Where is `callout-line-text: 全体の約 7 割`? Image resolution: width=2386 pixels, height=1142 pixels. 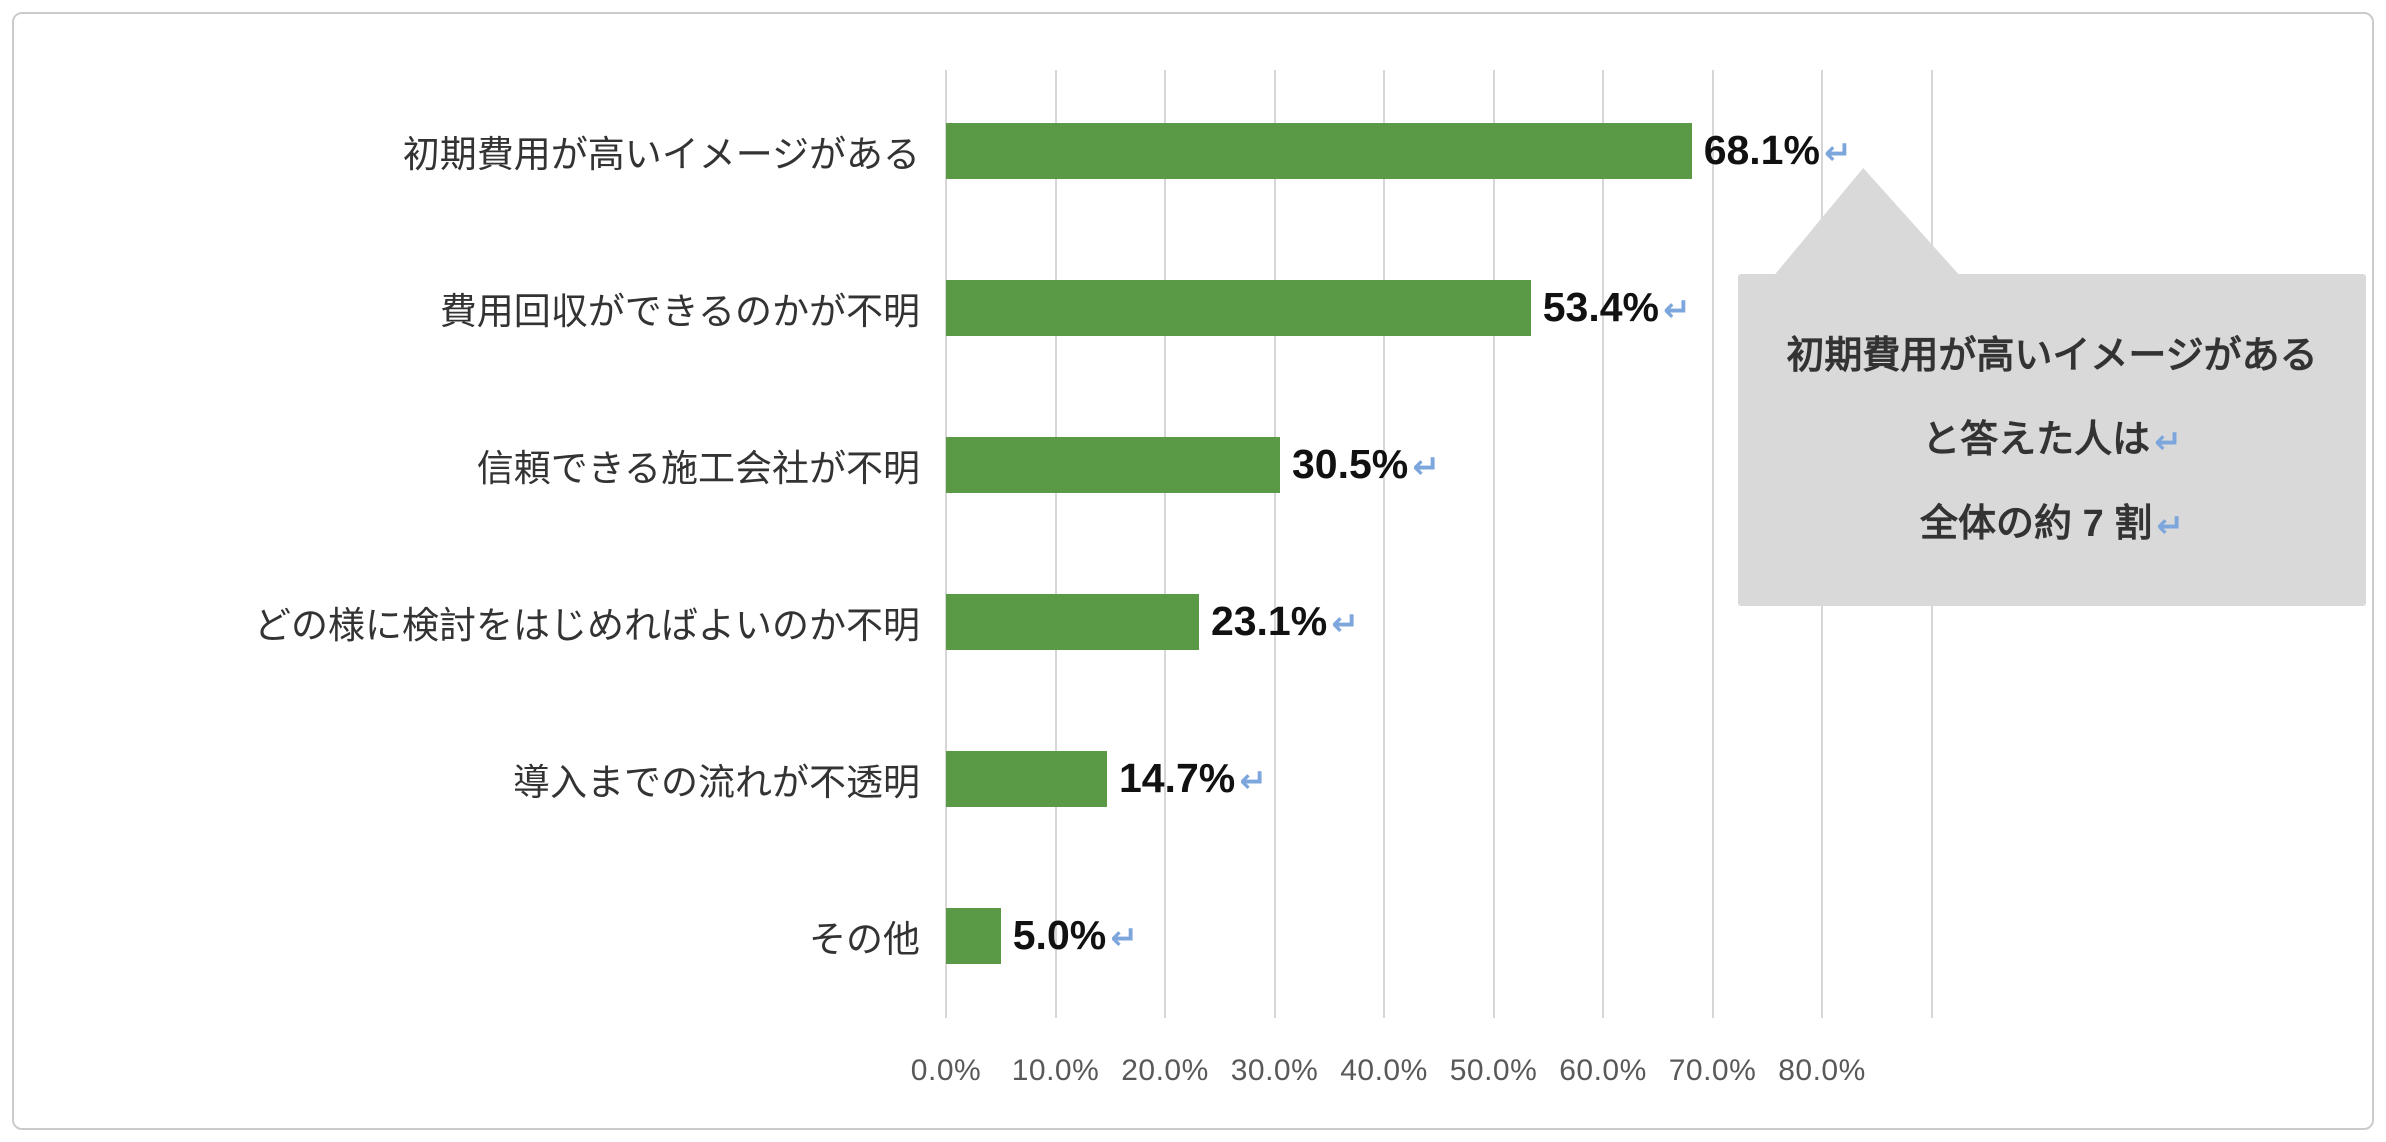 callout-line-text: 全体の約 7 割 is located at coordinates (2036, 524).